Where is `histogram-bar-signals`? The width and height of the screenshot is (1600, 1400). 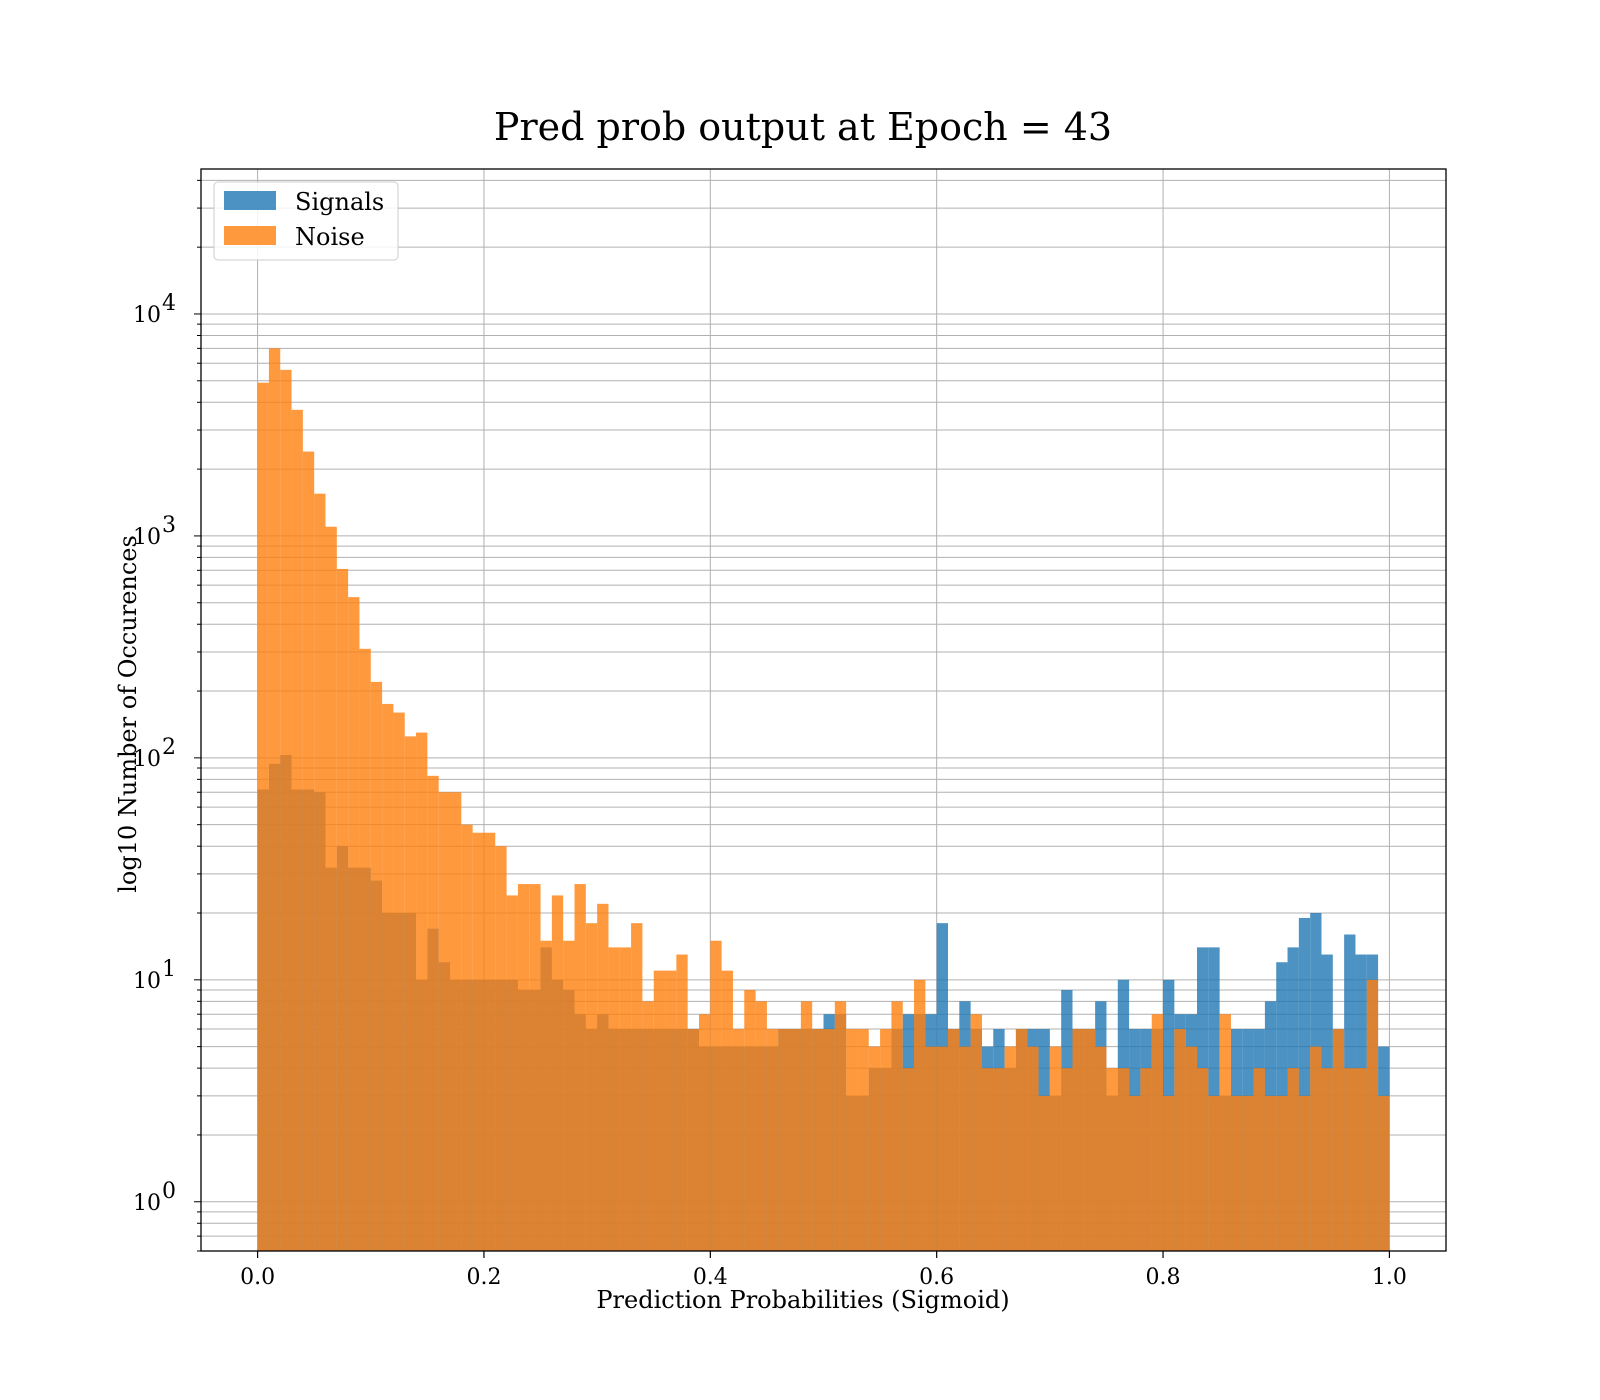 histogram-bar-signals is located at coordinates (1304, 1084).